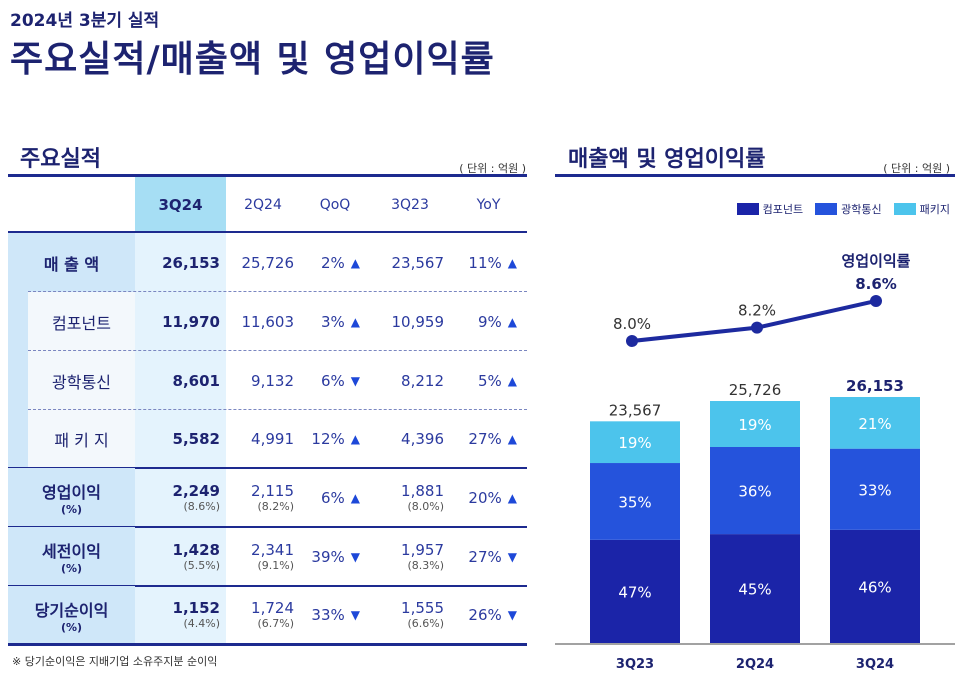 This screenshot has height=675, width=960. Describe the element at coordinates (267, 232) in the screenshot. I see `header-rule` at that location.